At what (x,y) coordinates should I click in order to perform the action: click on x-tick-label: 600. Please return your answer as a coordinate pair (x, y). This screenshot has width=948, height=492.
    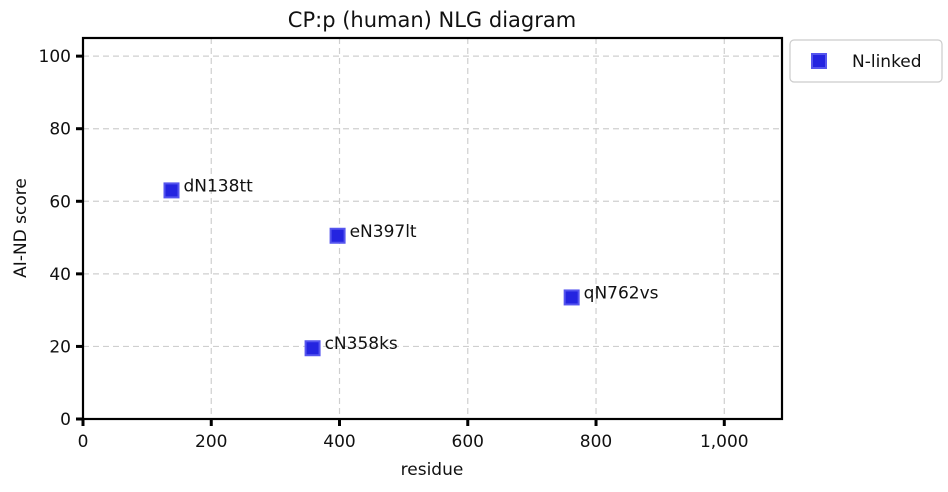
    Looking at the image, I should click on (468, 442).